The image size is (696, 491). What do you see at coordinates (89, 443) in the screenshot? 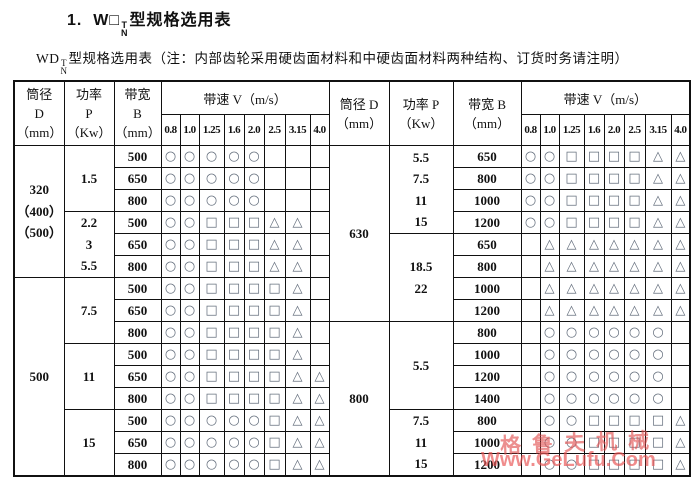
I see `power-group: 15` at bounding box center [89, 443].